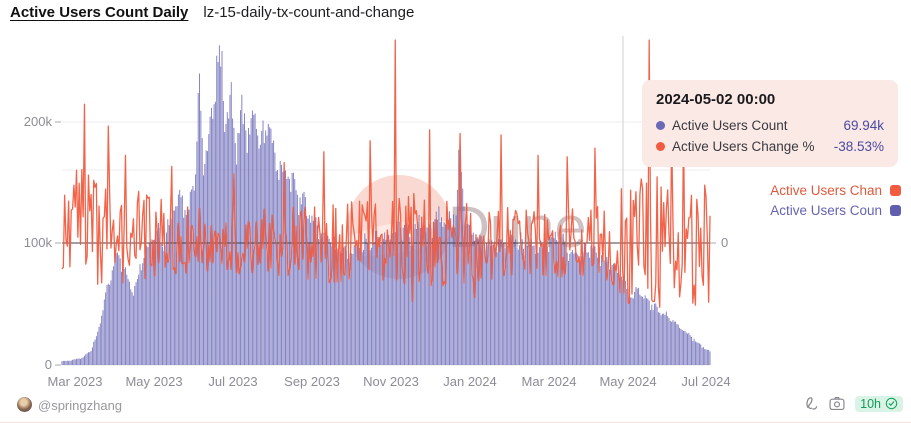 The image size is (911, 423). Describe the element at coordinates (153, 381) in the screenshot. I see `x-label-may-2023: May 2023` at that location.